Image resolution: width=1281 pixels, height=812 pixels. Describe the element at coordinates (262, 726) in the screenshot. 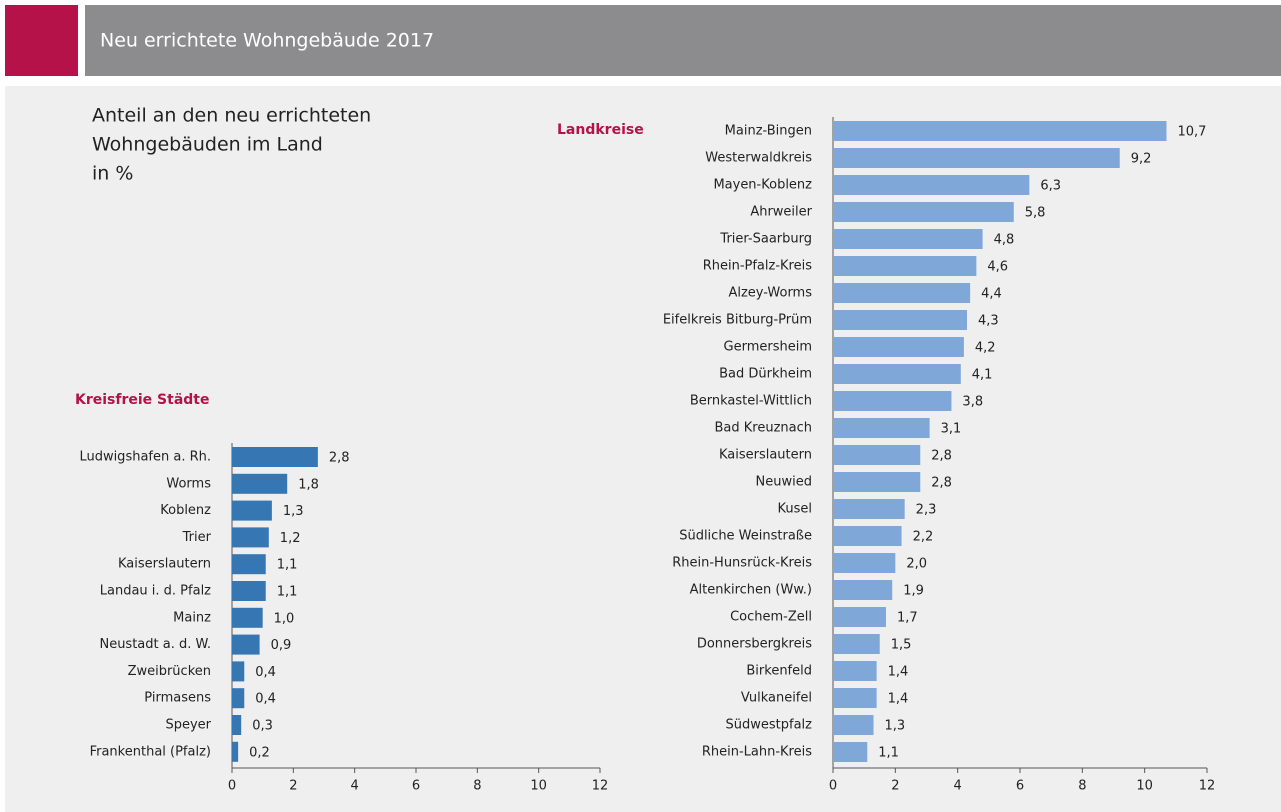

I see `value-label: 0,3` at that location.